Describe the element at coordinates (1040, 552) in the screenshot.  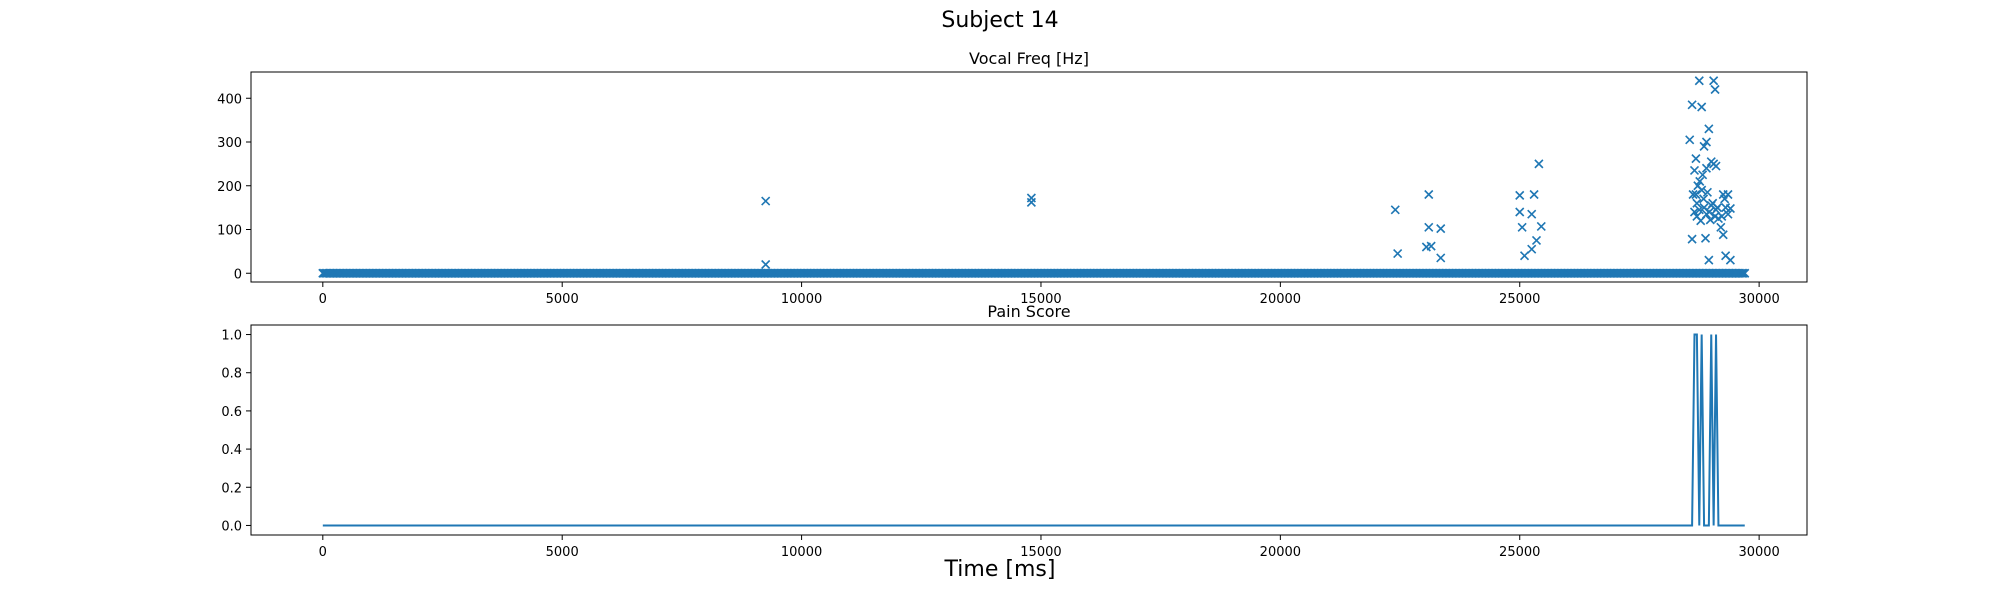
I see `pain-score-x-tick-label: 15000` at that location.